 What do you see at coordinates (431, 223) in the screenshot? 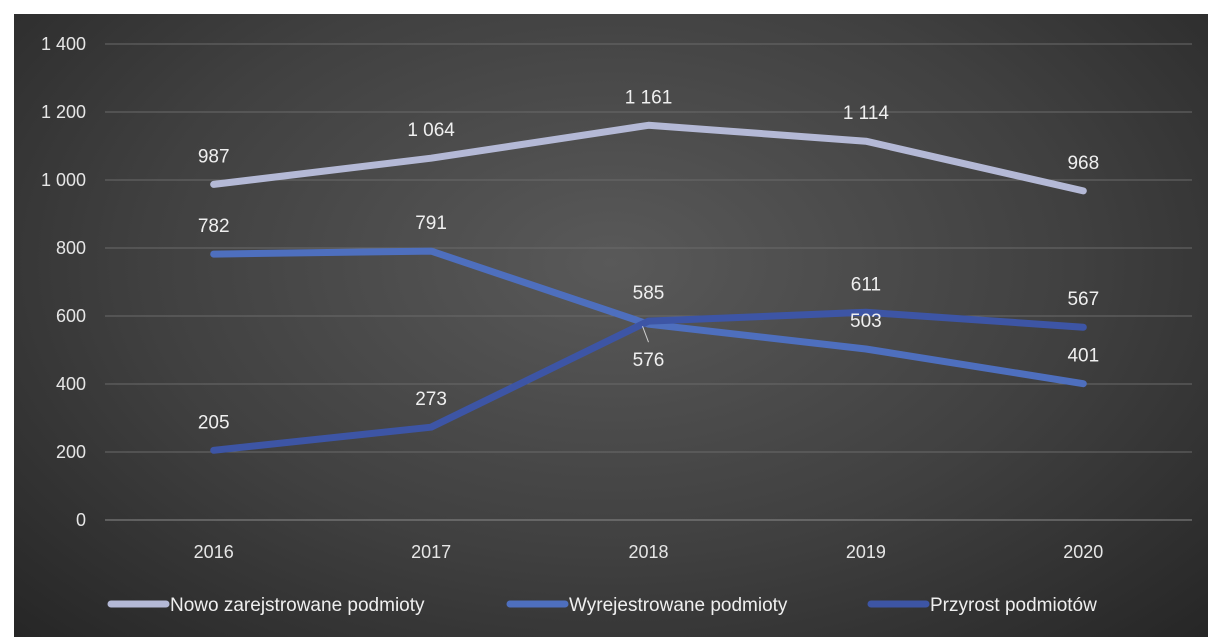
I see `data-label: 791` at bounding box center [431, 223].